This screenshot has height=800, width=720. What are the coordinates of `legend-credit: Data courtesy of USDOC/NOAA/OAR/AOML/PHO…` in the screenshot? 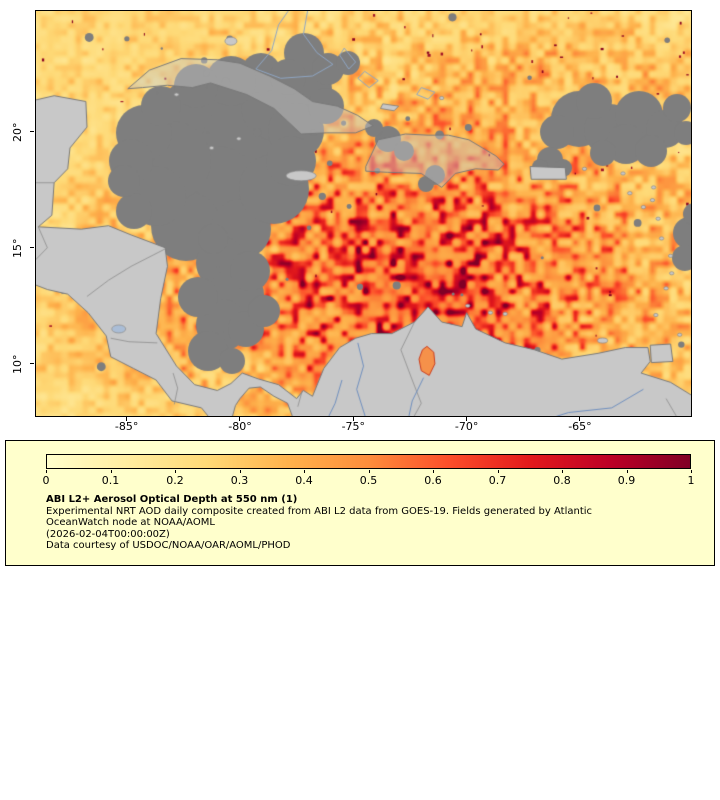 It's located at (168, 545).